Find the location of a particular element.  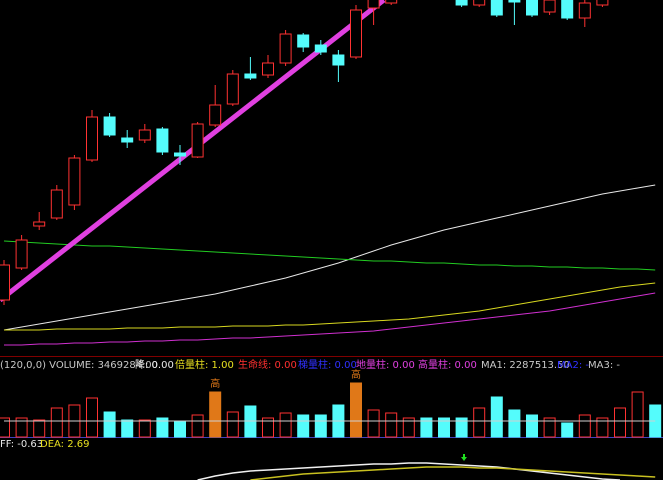

indicator-label: 倍量柱: 1.00 is located at coordinates (204, 364).